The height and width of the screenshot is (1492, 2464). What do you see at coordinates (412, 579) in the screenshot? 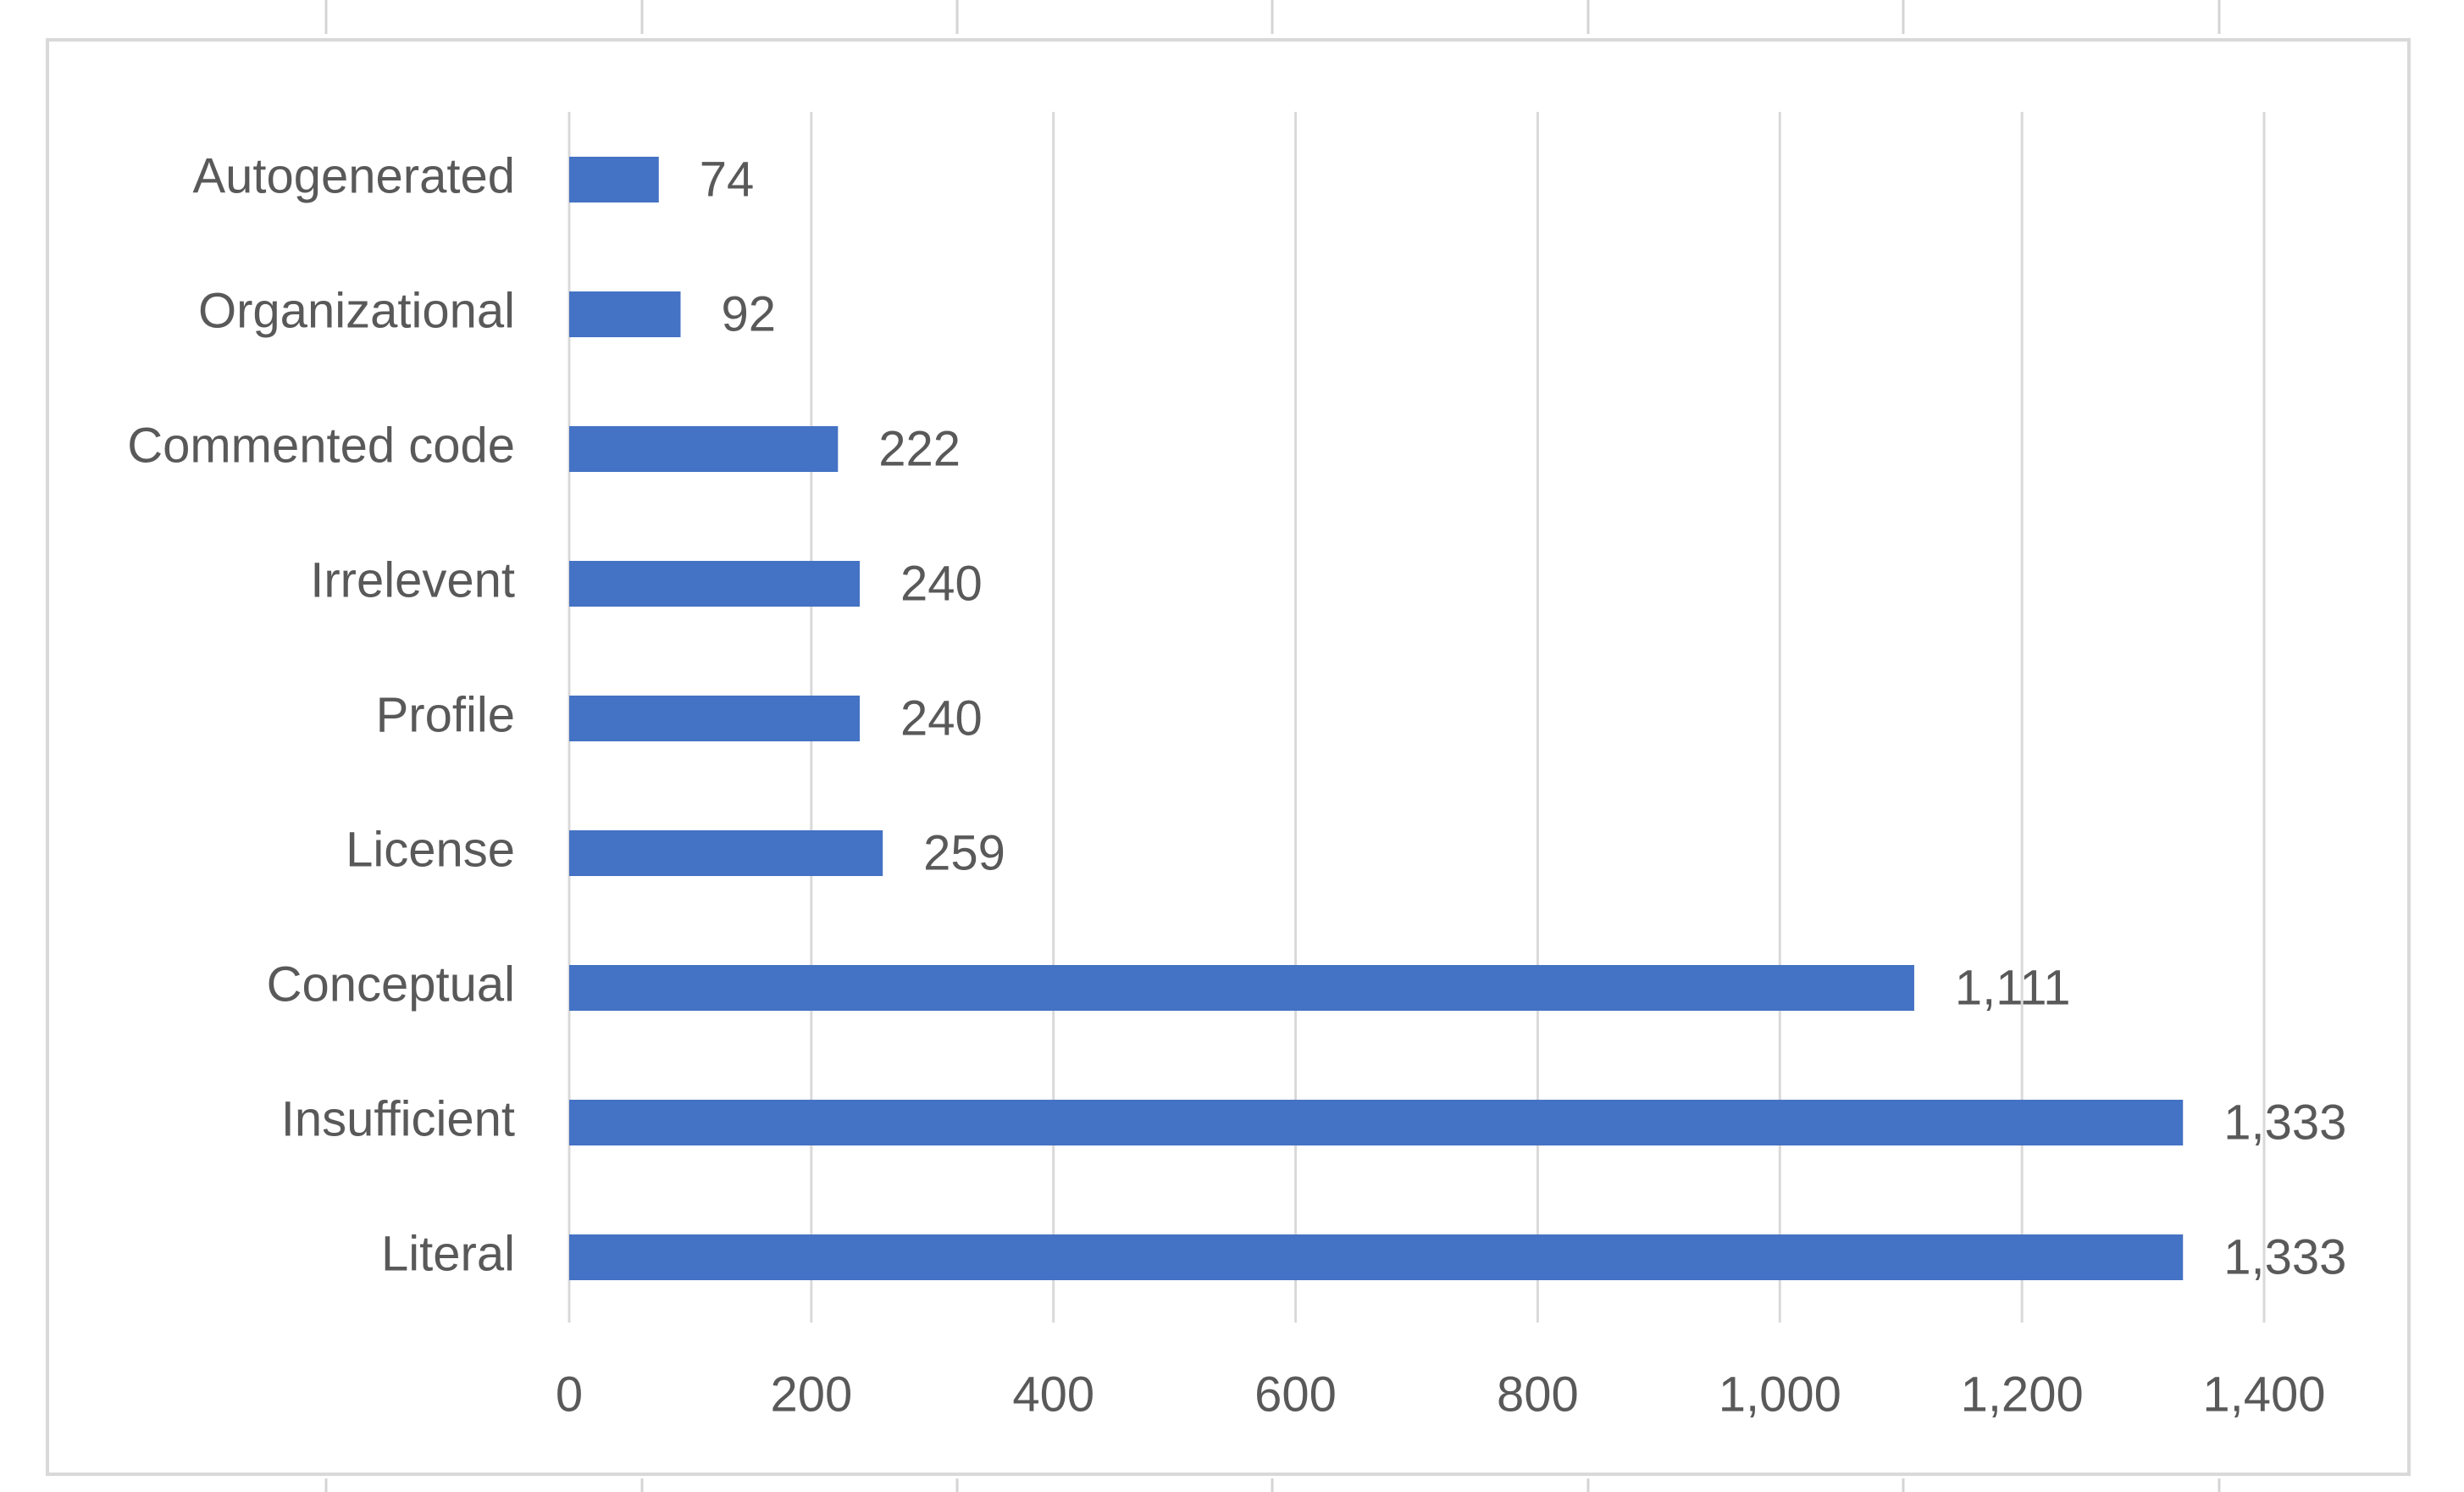
I see `y-tick-label: Irrelevent` at bounding box center [412, 579].